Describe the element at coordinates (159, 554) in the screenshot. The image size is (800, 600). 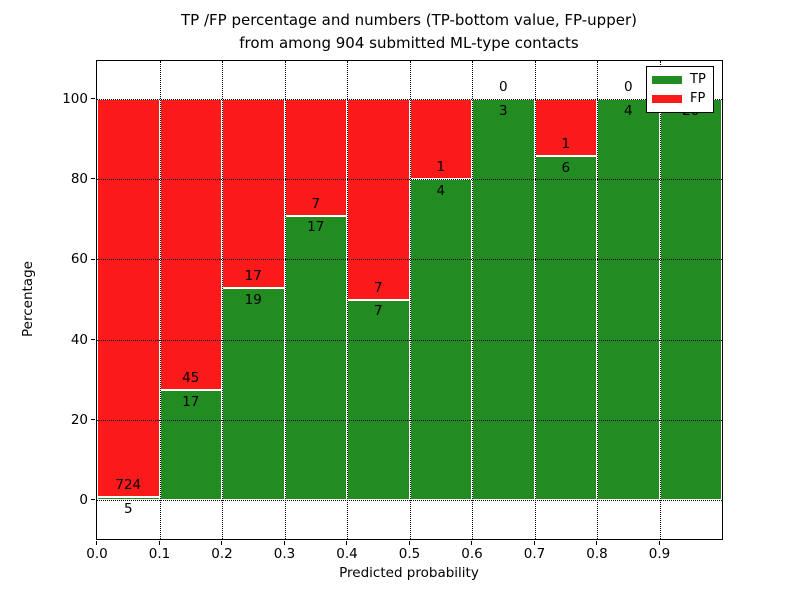
I see `x-tick-label: 0.1` at that location.